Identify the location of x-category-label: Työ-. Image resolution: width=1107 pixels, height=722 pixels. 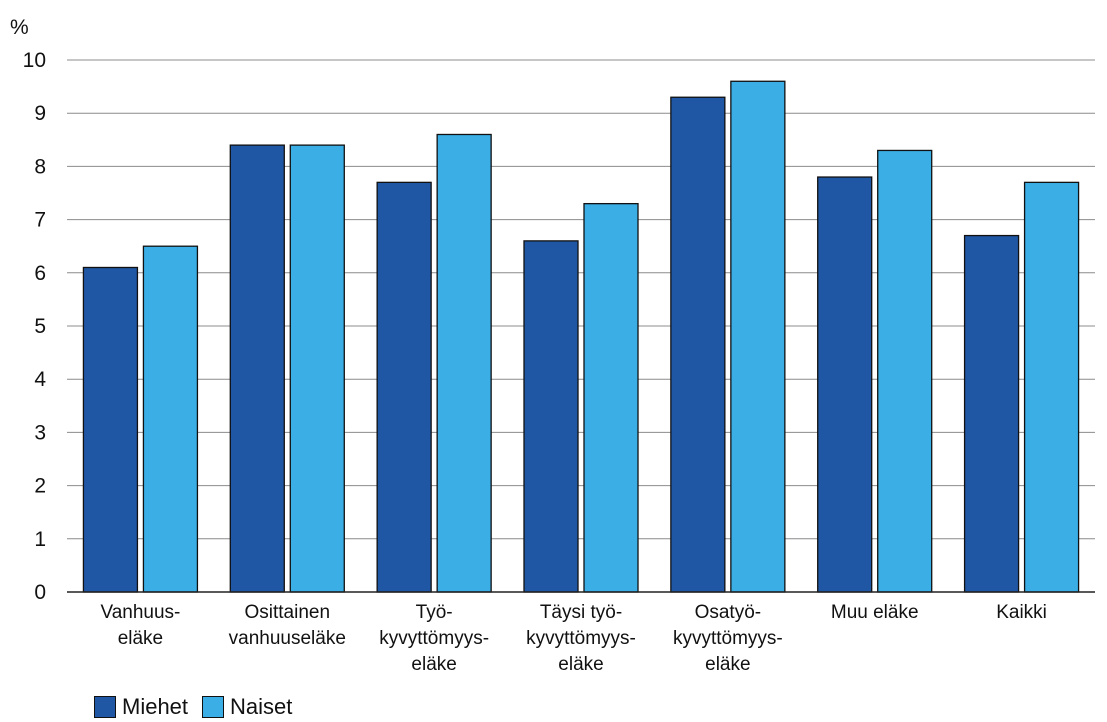
(434, 612).